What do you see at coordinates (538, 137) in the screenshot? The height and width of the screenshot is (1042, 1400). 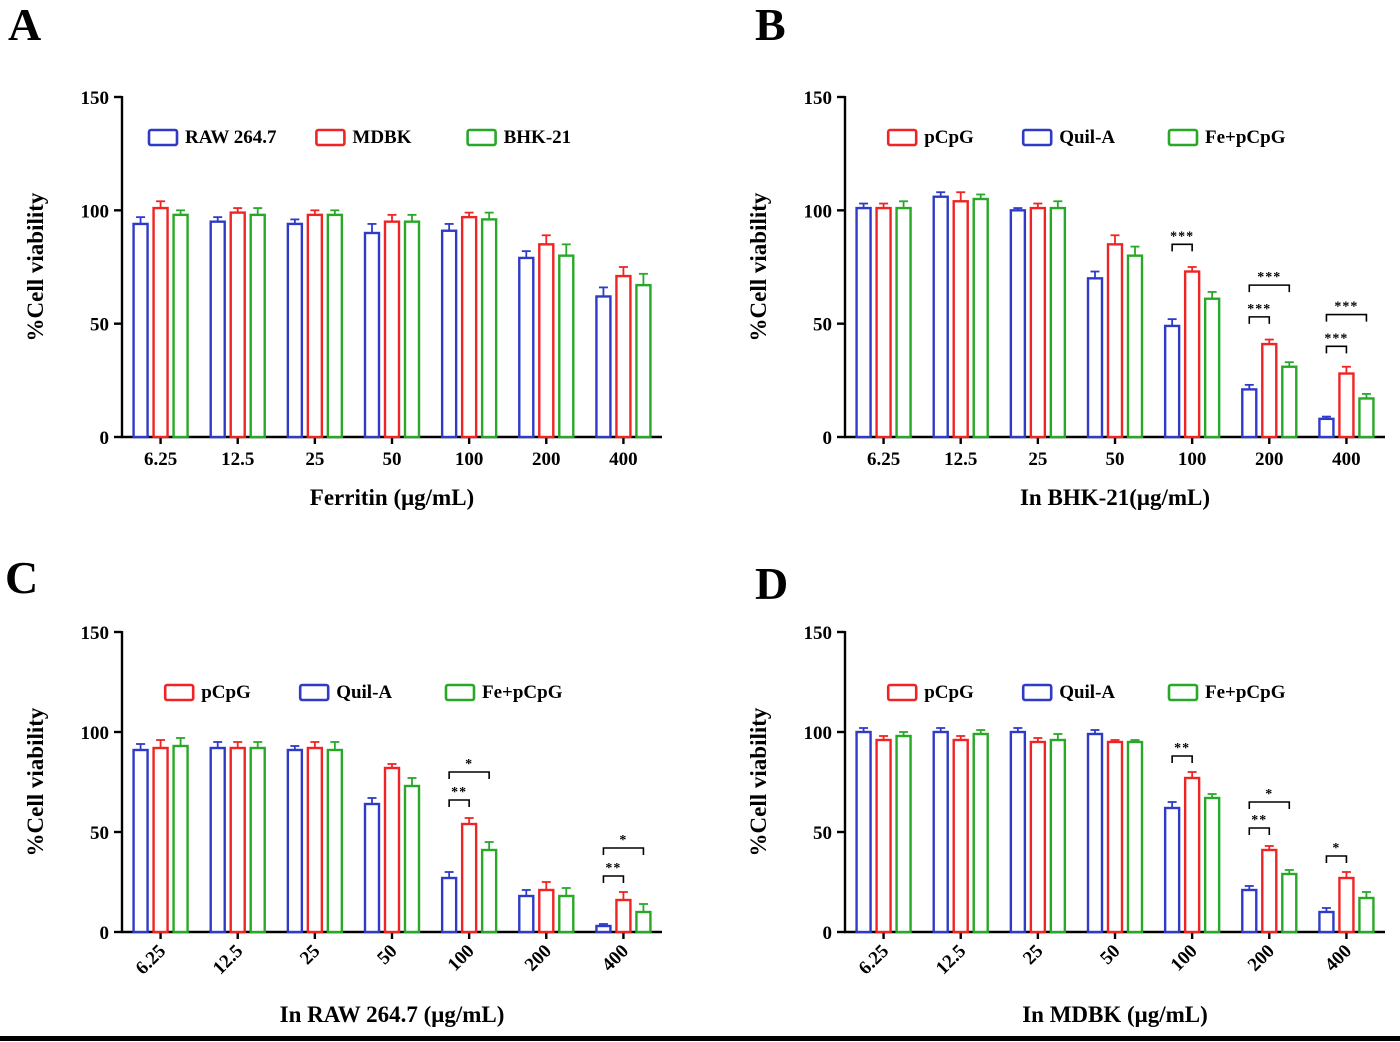 I see `svg-text: BHK-21` at bounding box center [538, 137].